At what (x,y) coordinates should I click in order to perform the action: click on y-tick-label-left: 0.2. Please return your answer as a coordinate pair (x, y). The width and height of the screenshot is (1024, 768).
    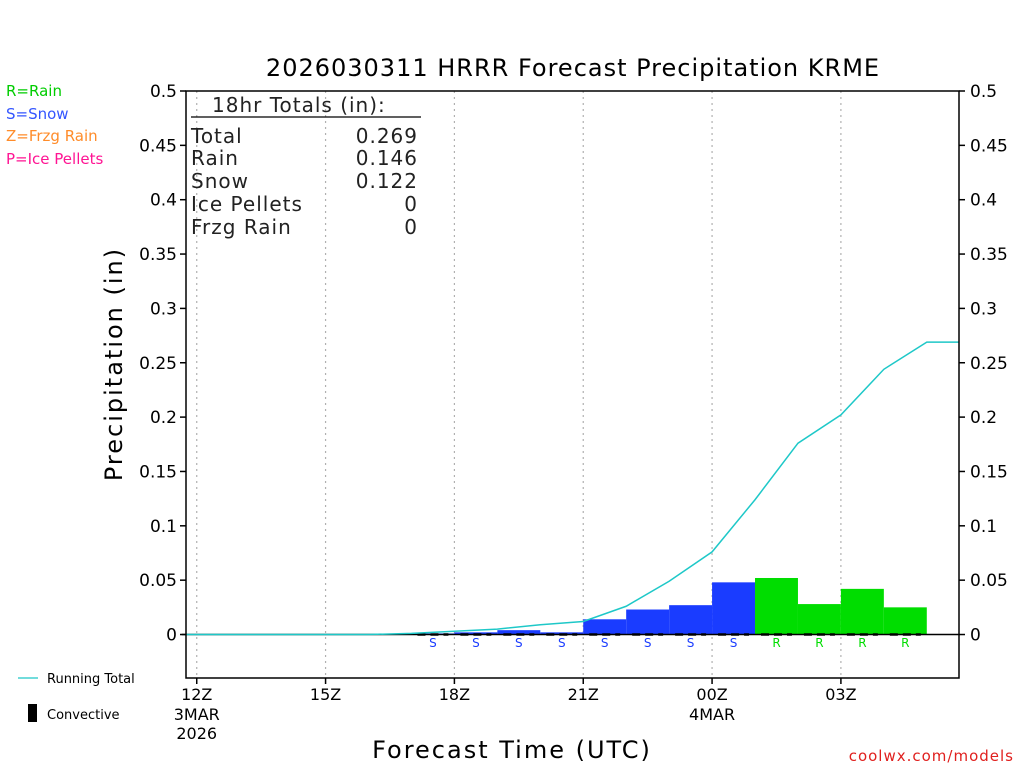
    Looking at the image, I should click on (163, 418).